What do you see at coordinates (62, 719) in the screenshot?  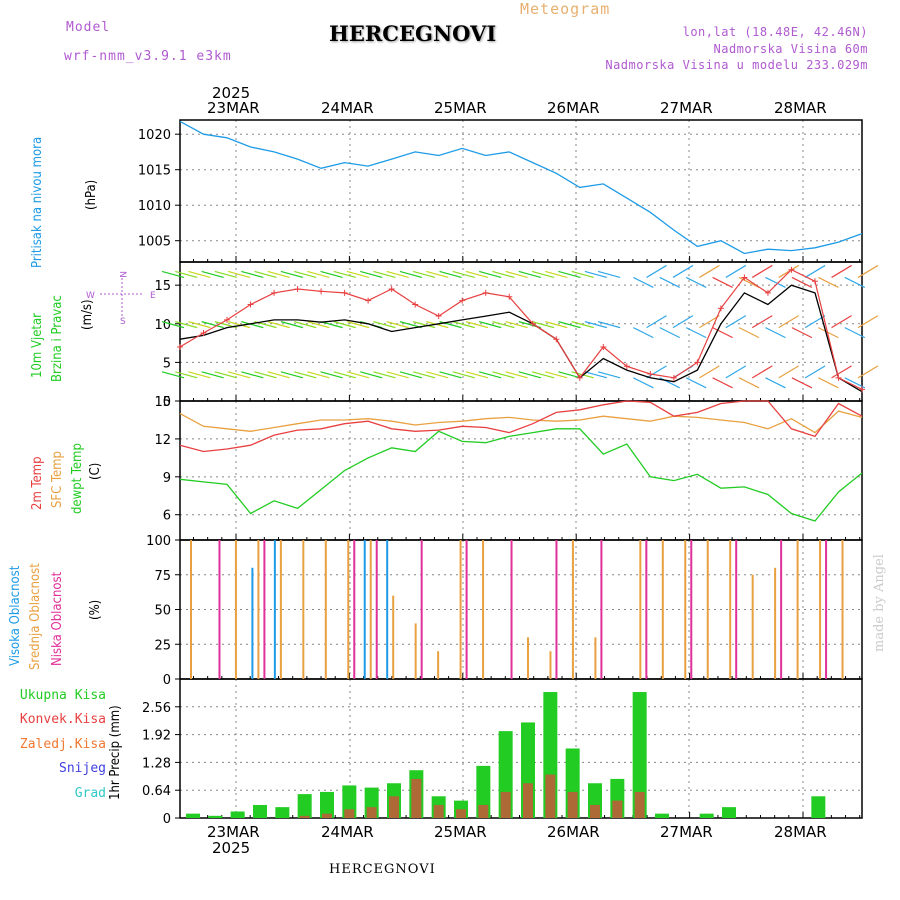 I see `legend-conv: Konvek.Kisa` at bounding box center [62, 719].